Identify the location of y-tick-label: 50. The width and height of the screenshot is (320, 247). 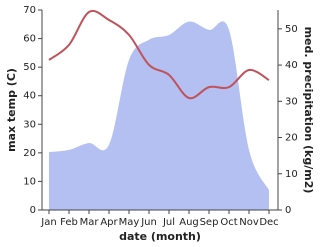
(29, 67).